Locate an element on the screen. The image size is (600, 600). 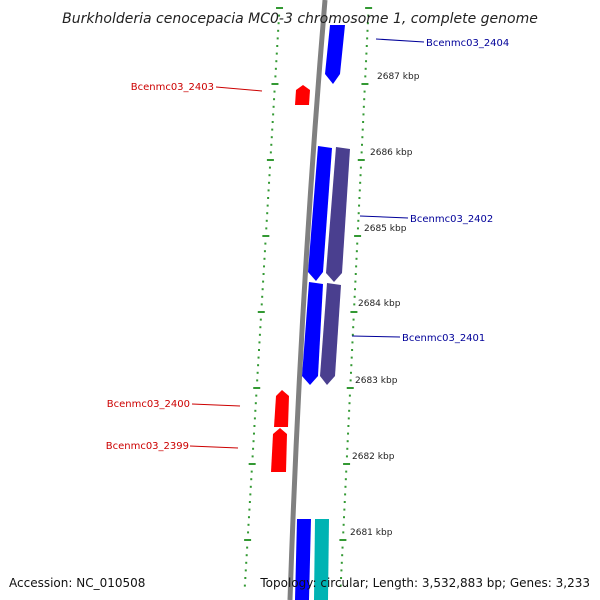
gene-label-bcenmc03-2400: Bcenmc03_2400 is located at coordinates (148, 404).